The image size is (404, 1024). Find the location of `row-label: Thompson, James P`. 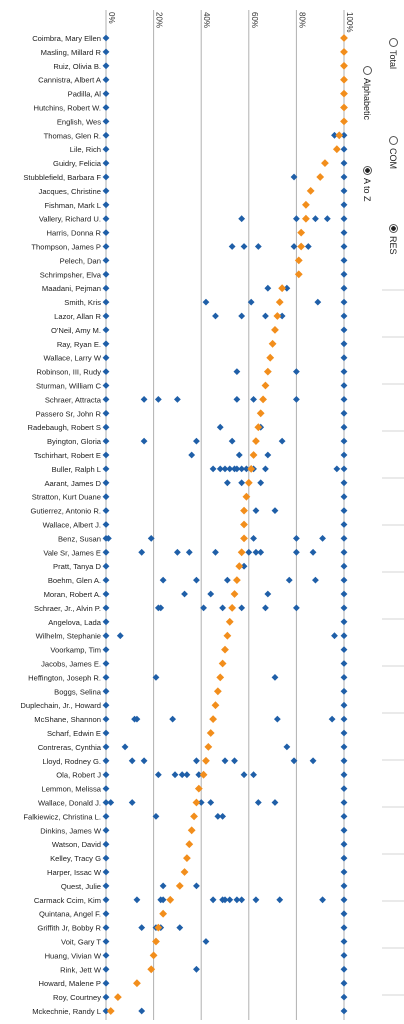

row-label: Thompson, James P is located at coordinates (66, 247).